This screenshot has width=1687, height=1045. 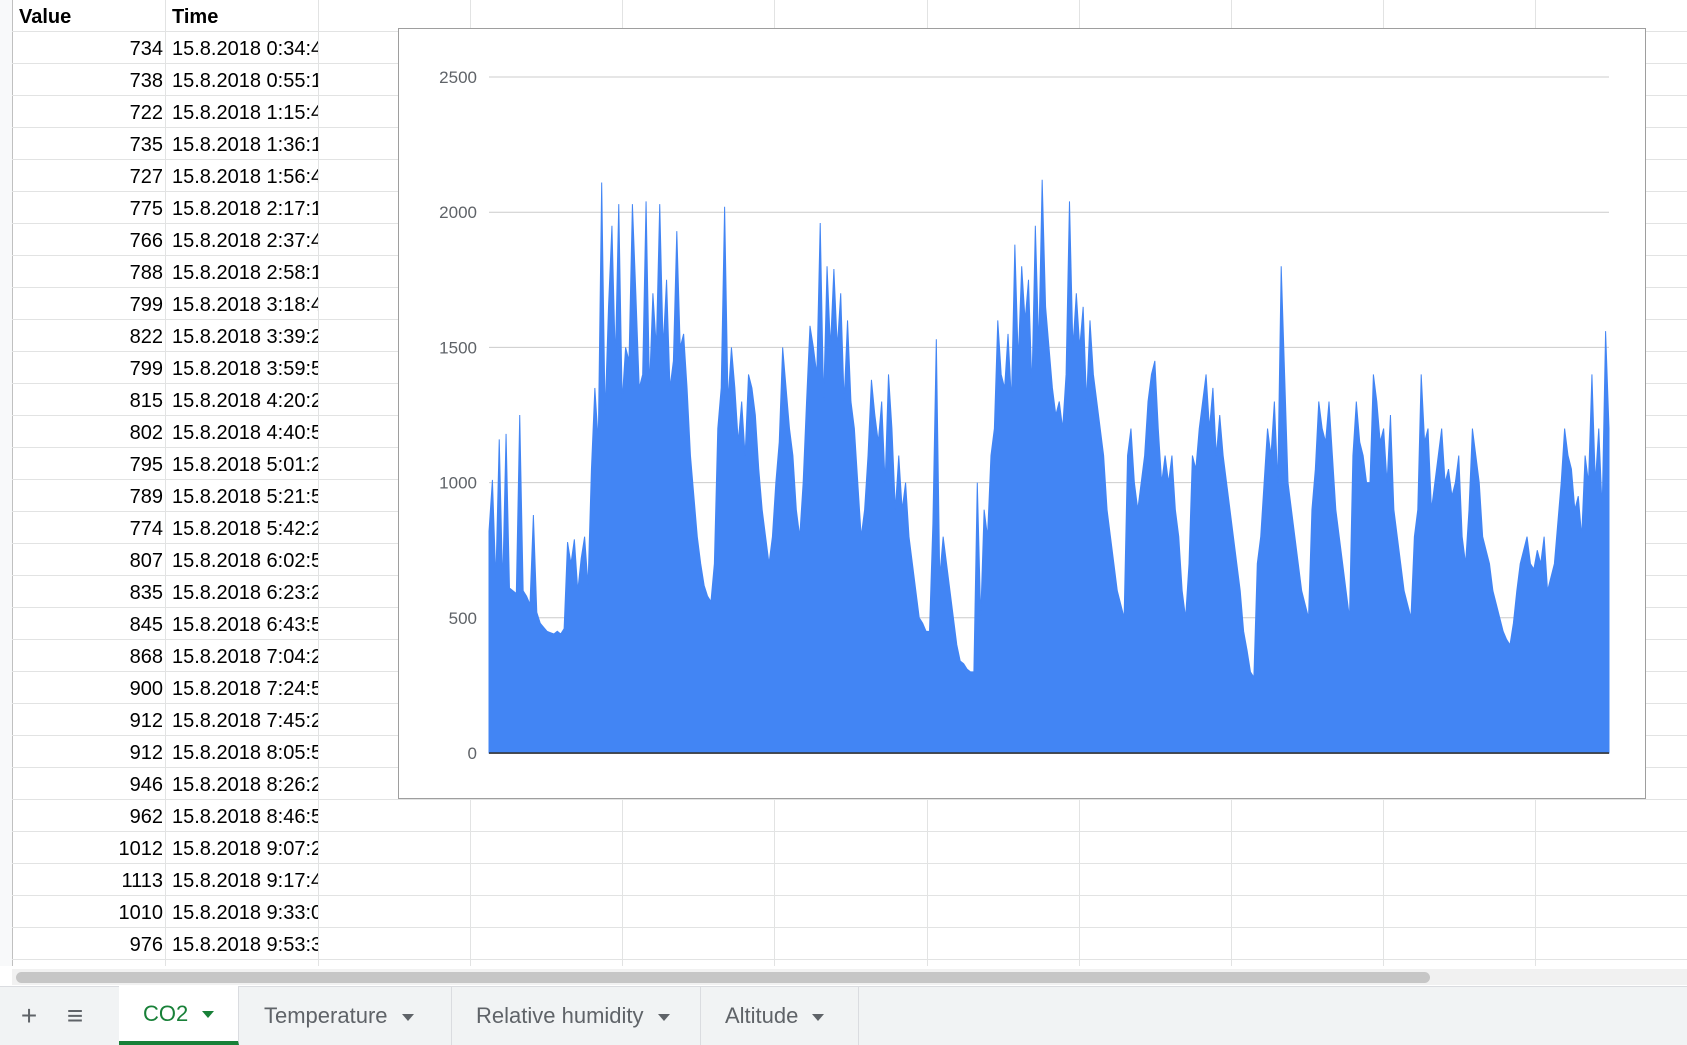 I want to click on cell-time: 15.8.2018 5:42:2, so click(x=245, y=529).